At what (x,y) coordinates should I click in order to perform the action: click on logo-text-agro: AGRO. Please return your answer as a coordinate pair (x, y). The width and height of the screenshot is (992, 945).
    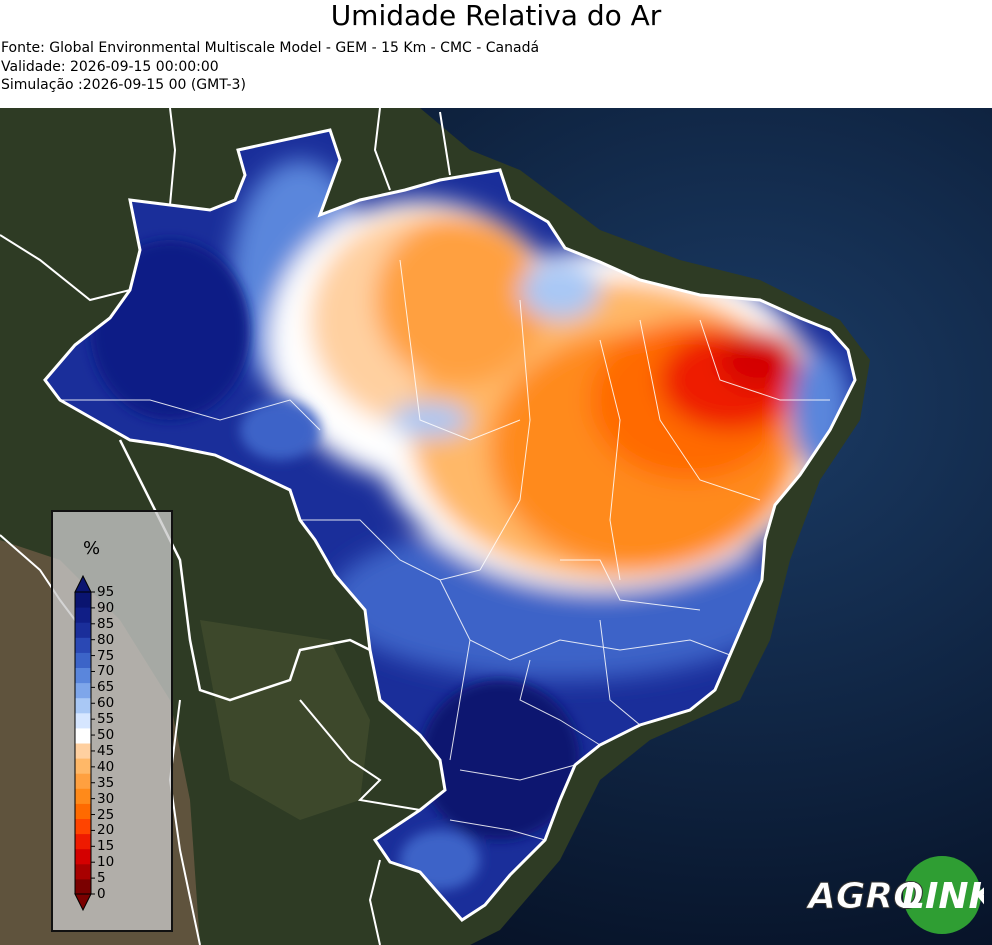
    Looking at the image, I should click on (865, 896).